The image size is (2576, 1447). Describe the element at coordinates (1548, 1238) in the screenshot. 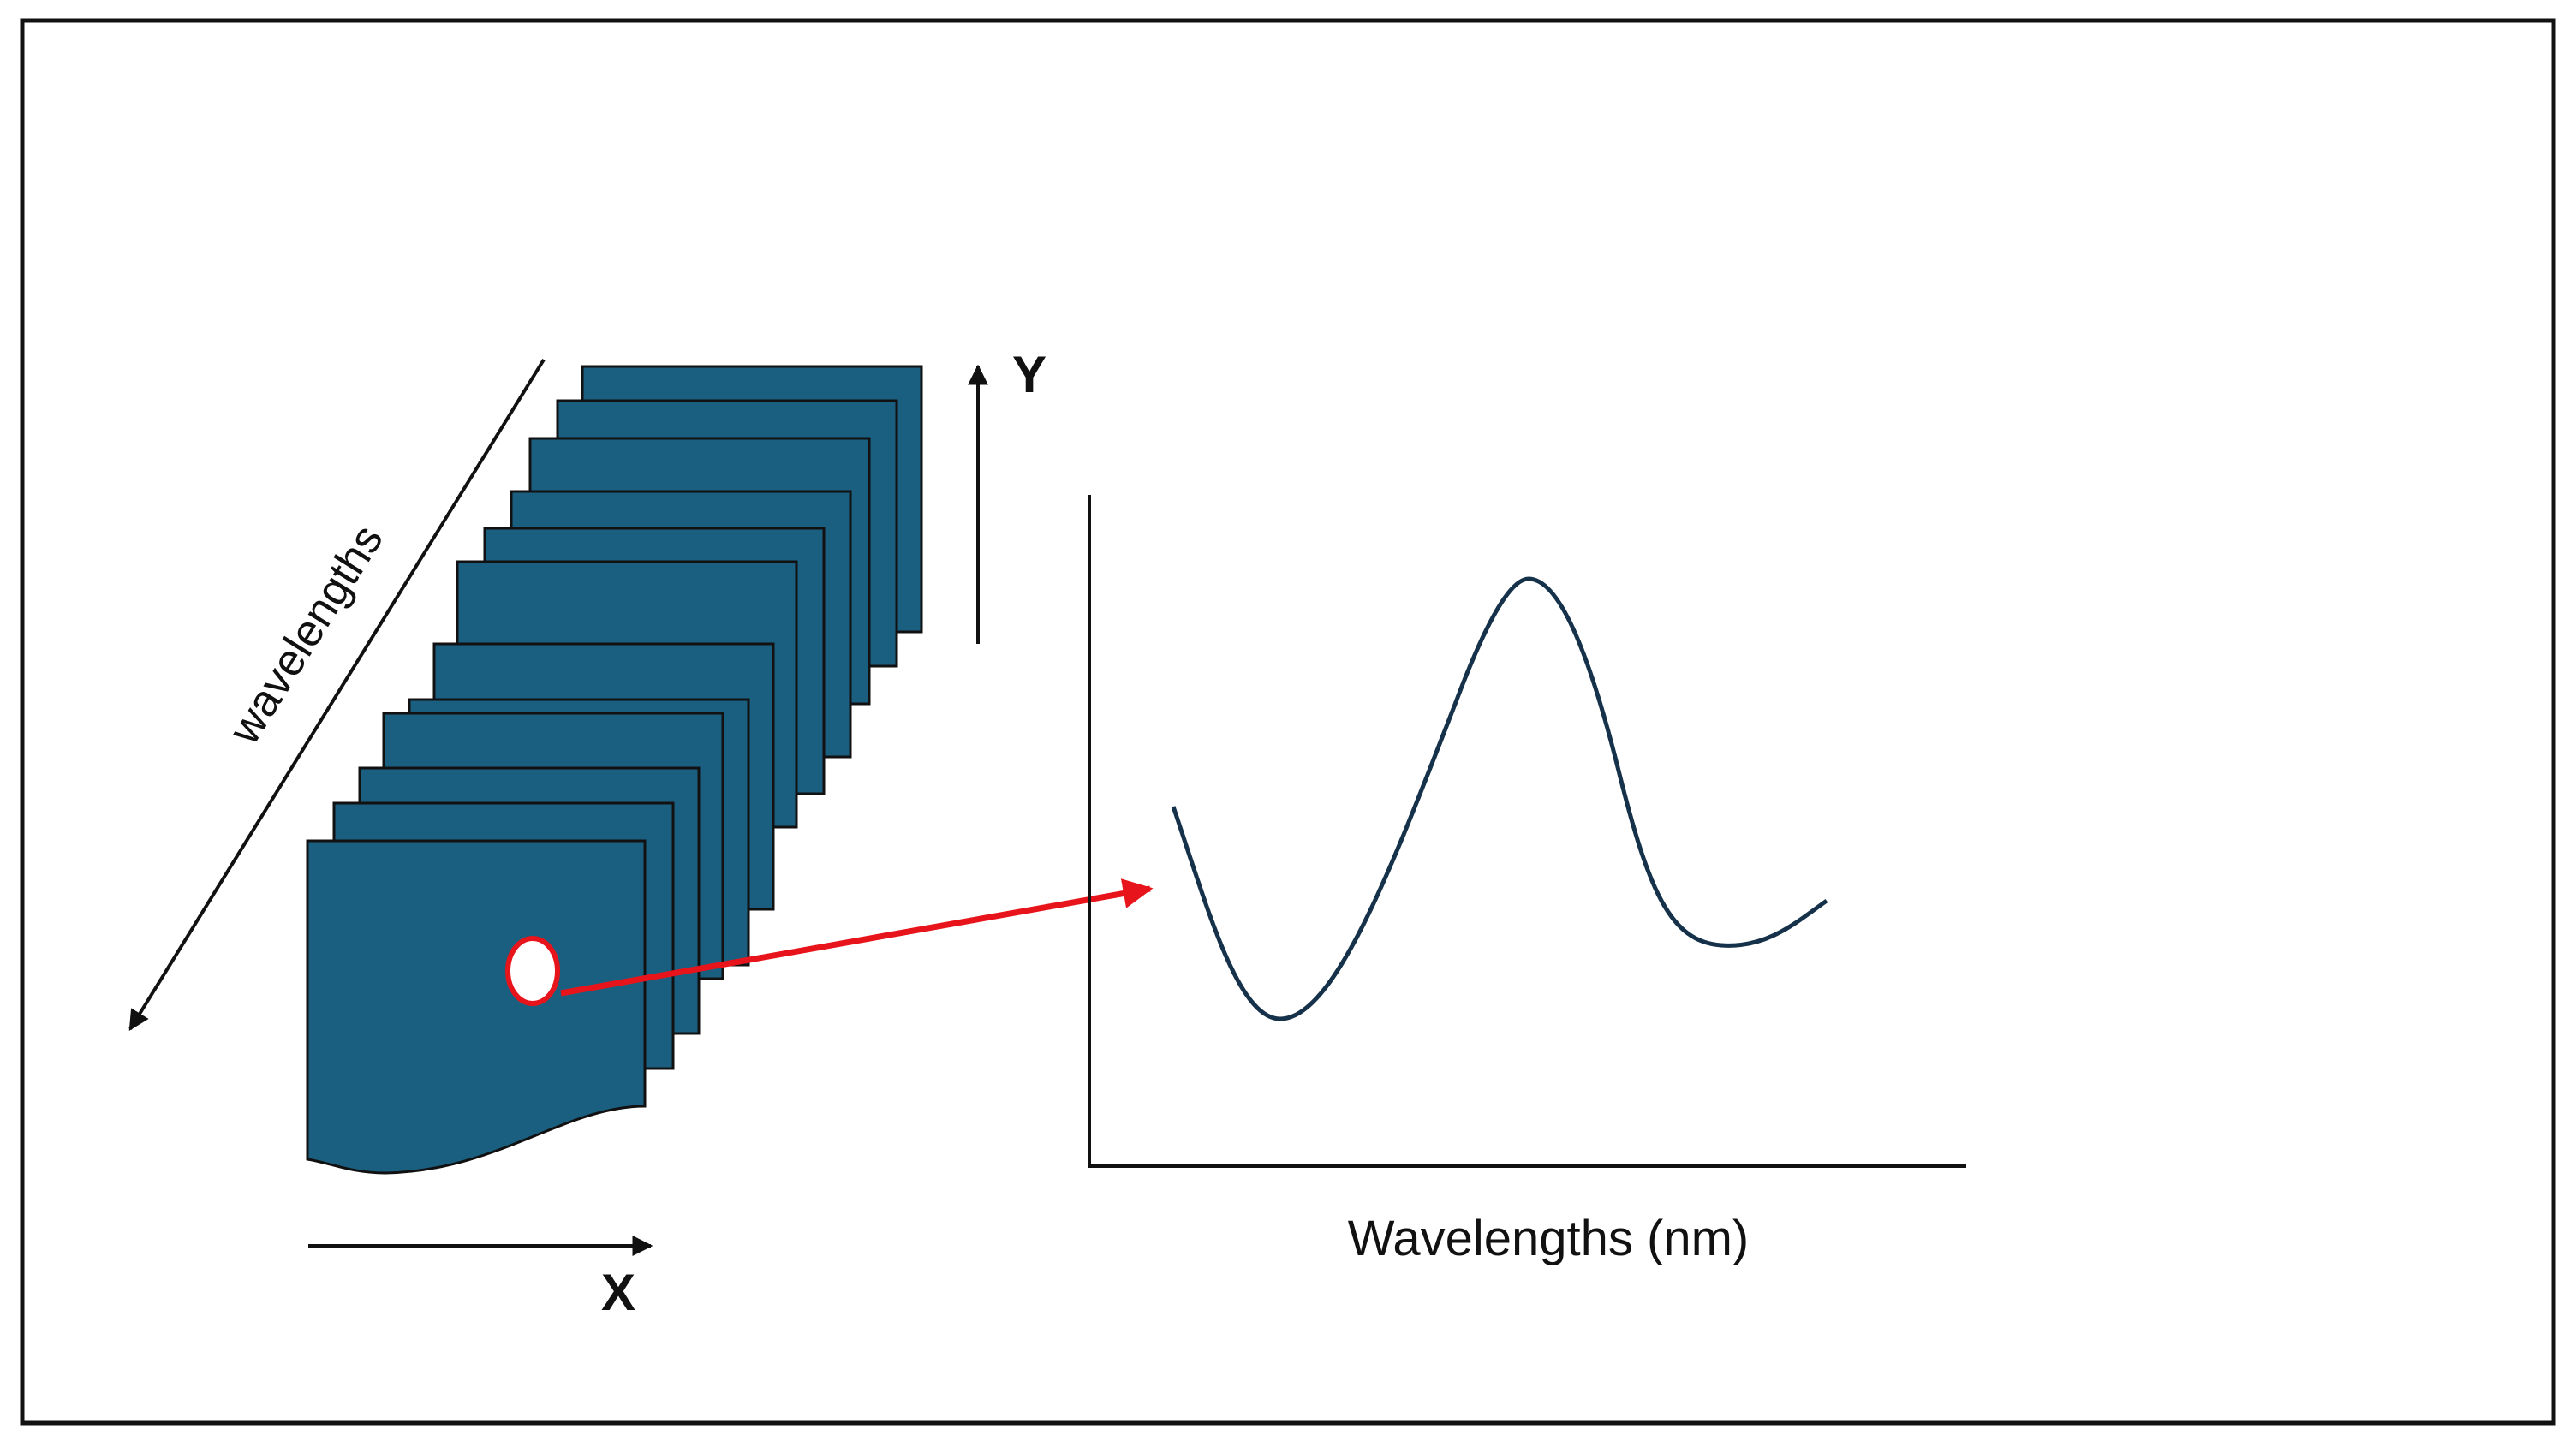

I see `spectrum-x-axis-label: Wavelengths (nm)` at that location.